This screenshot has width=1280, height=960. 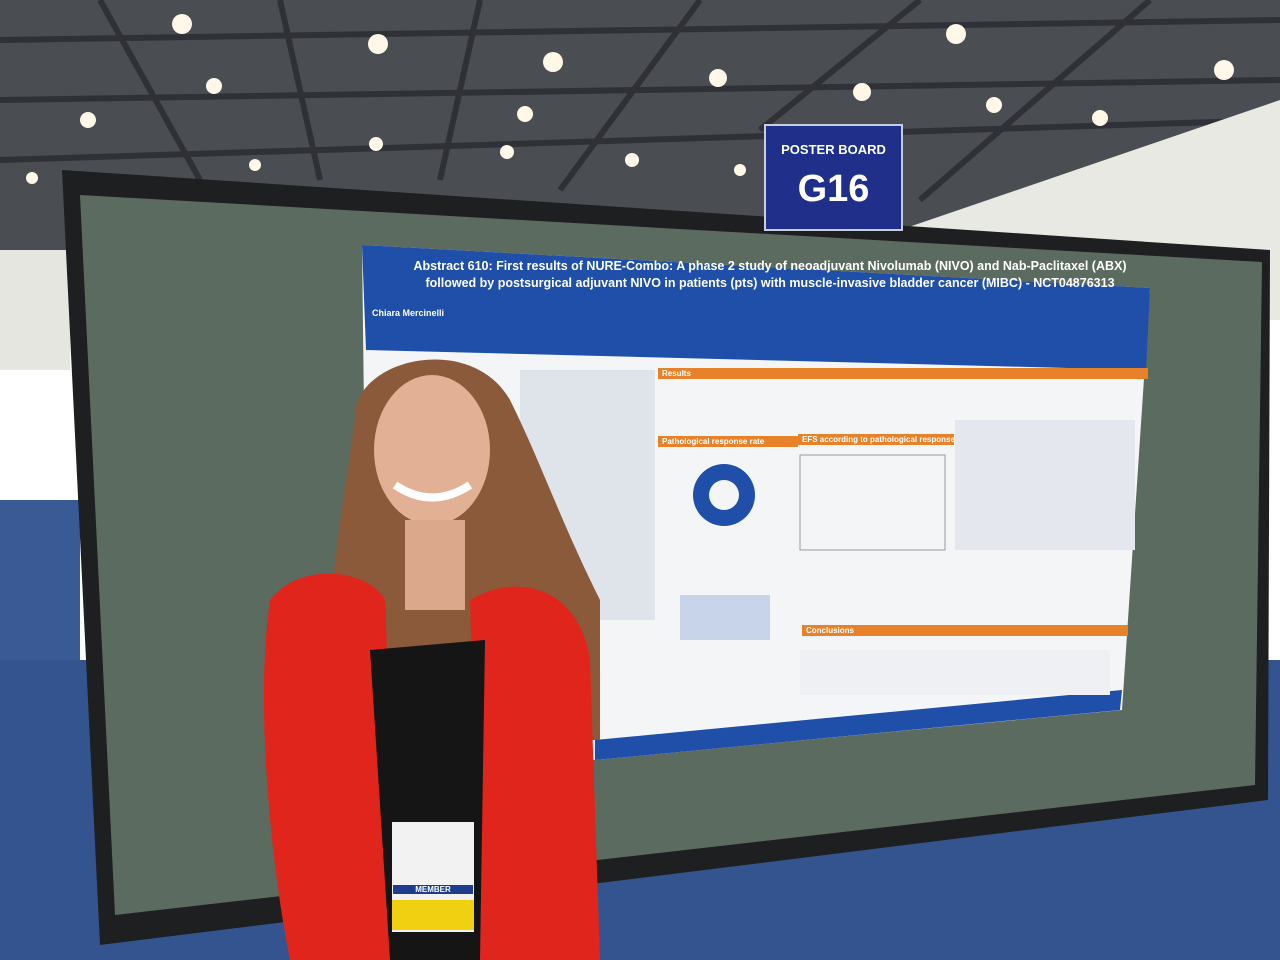 I want to click on smile, so click(x=432, y=491).